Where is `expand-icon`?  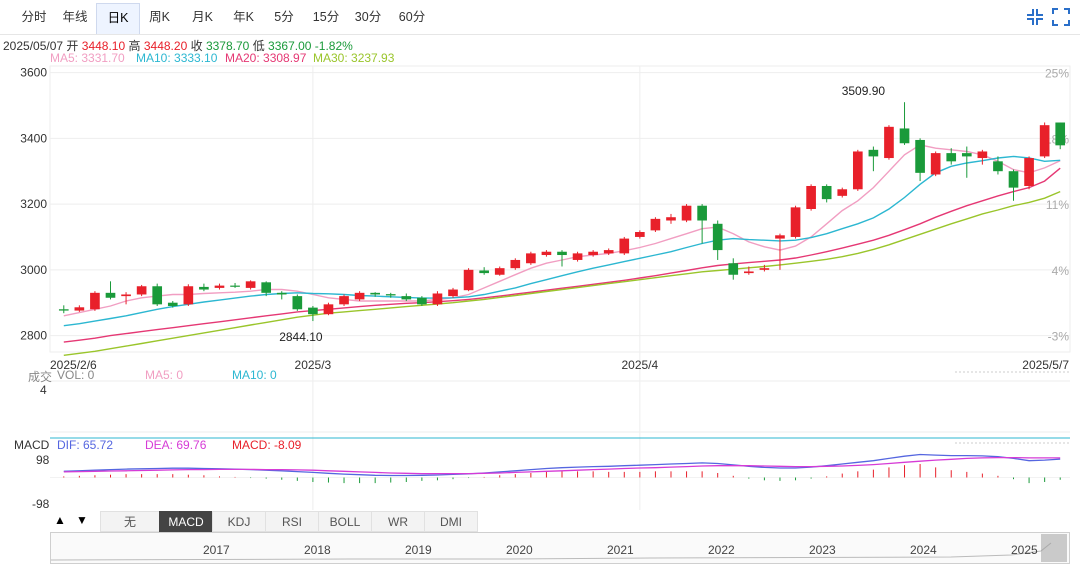
expand-icon is located at coordinates (1061, 17).